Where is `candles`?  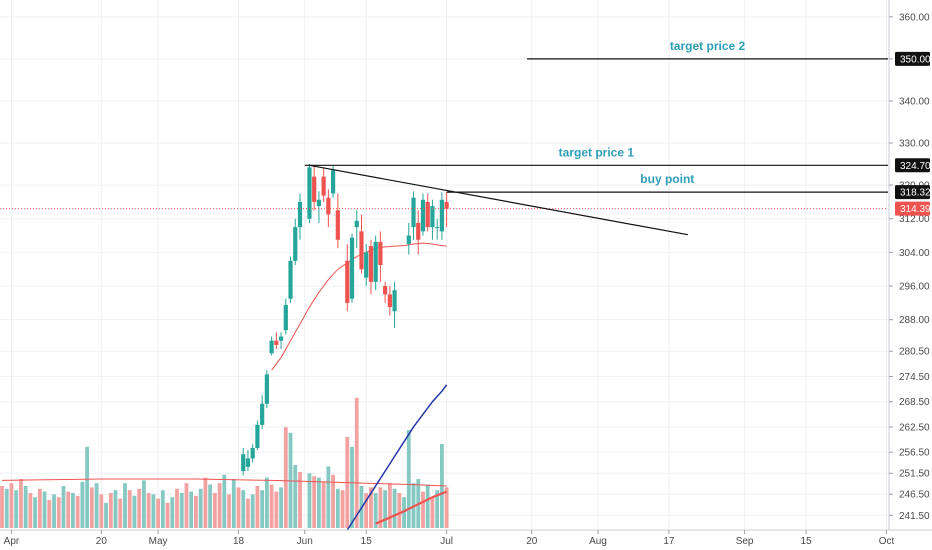 candles is located at coordinates (345, 320).